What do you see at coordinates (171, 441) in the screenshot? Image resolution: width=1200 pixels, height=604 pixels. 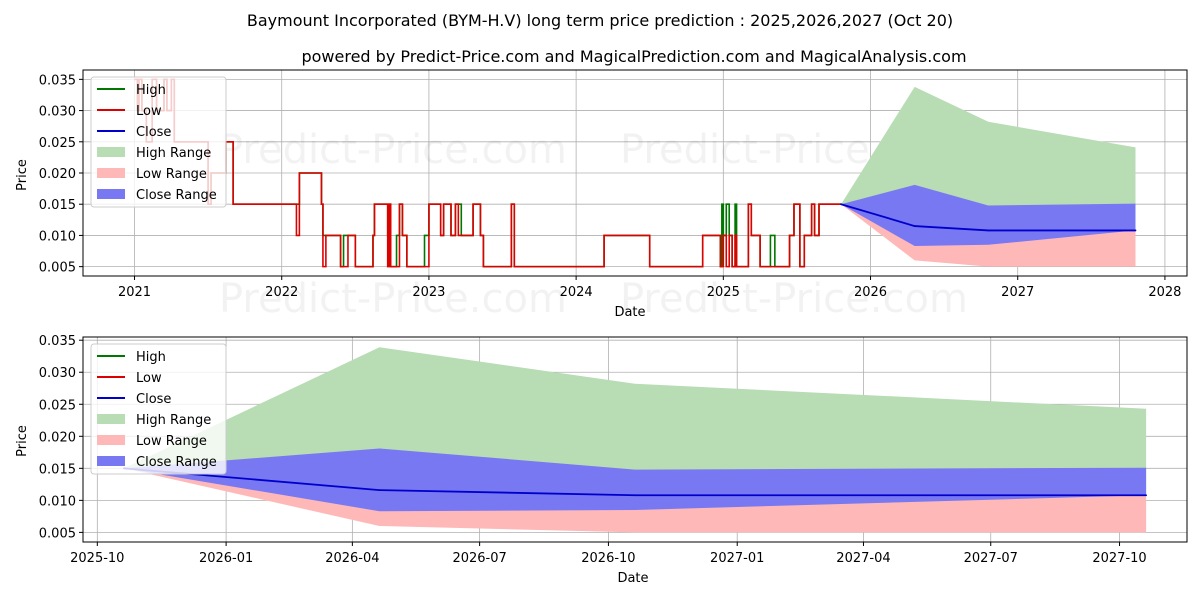 I see `p1-legend-label-4: Low Range` at bounding box center [171, 441].